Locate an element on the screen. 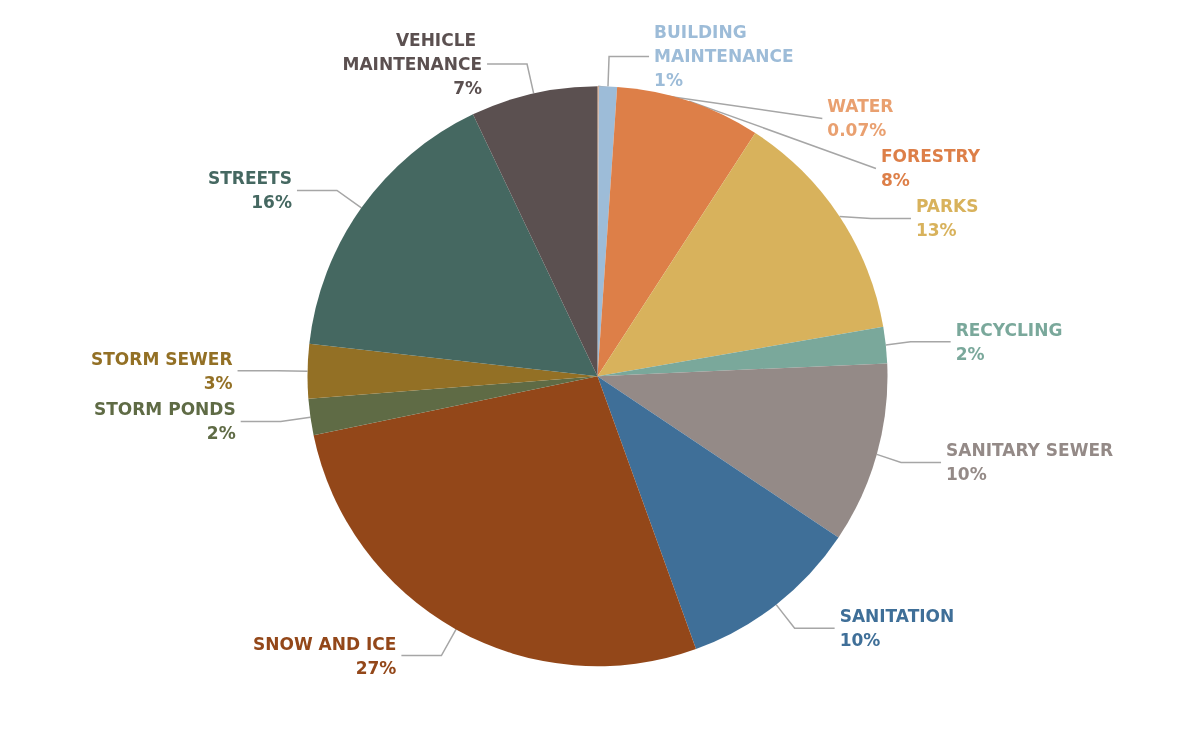 This screenshot has height=731, width=1195. data-label: 27% is located at coordinates (376, 667).